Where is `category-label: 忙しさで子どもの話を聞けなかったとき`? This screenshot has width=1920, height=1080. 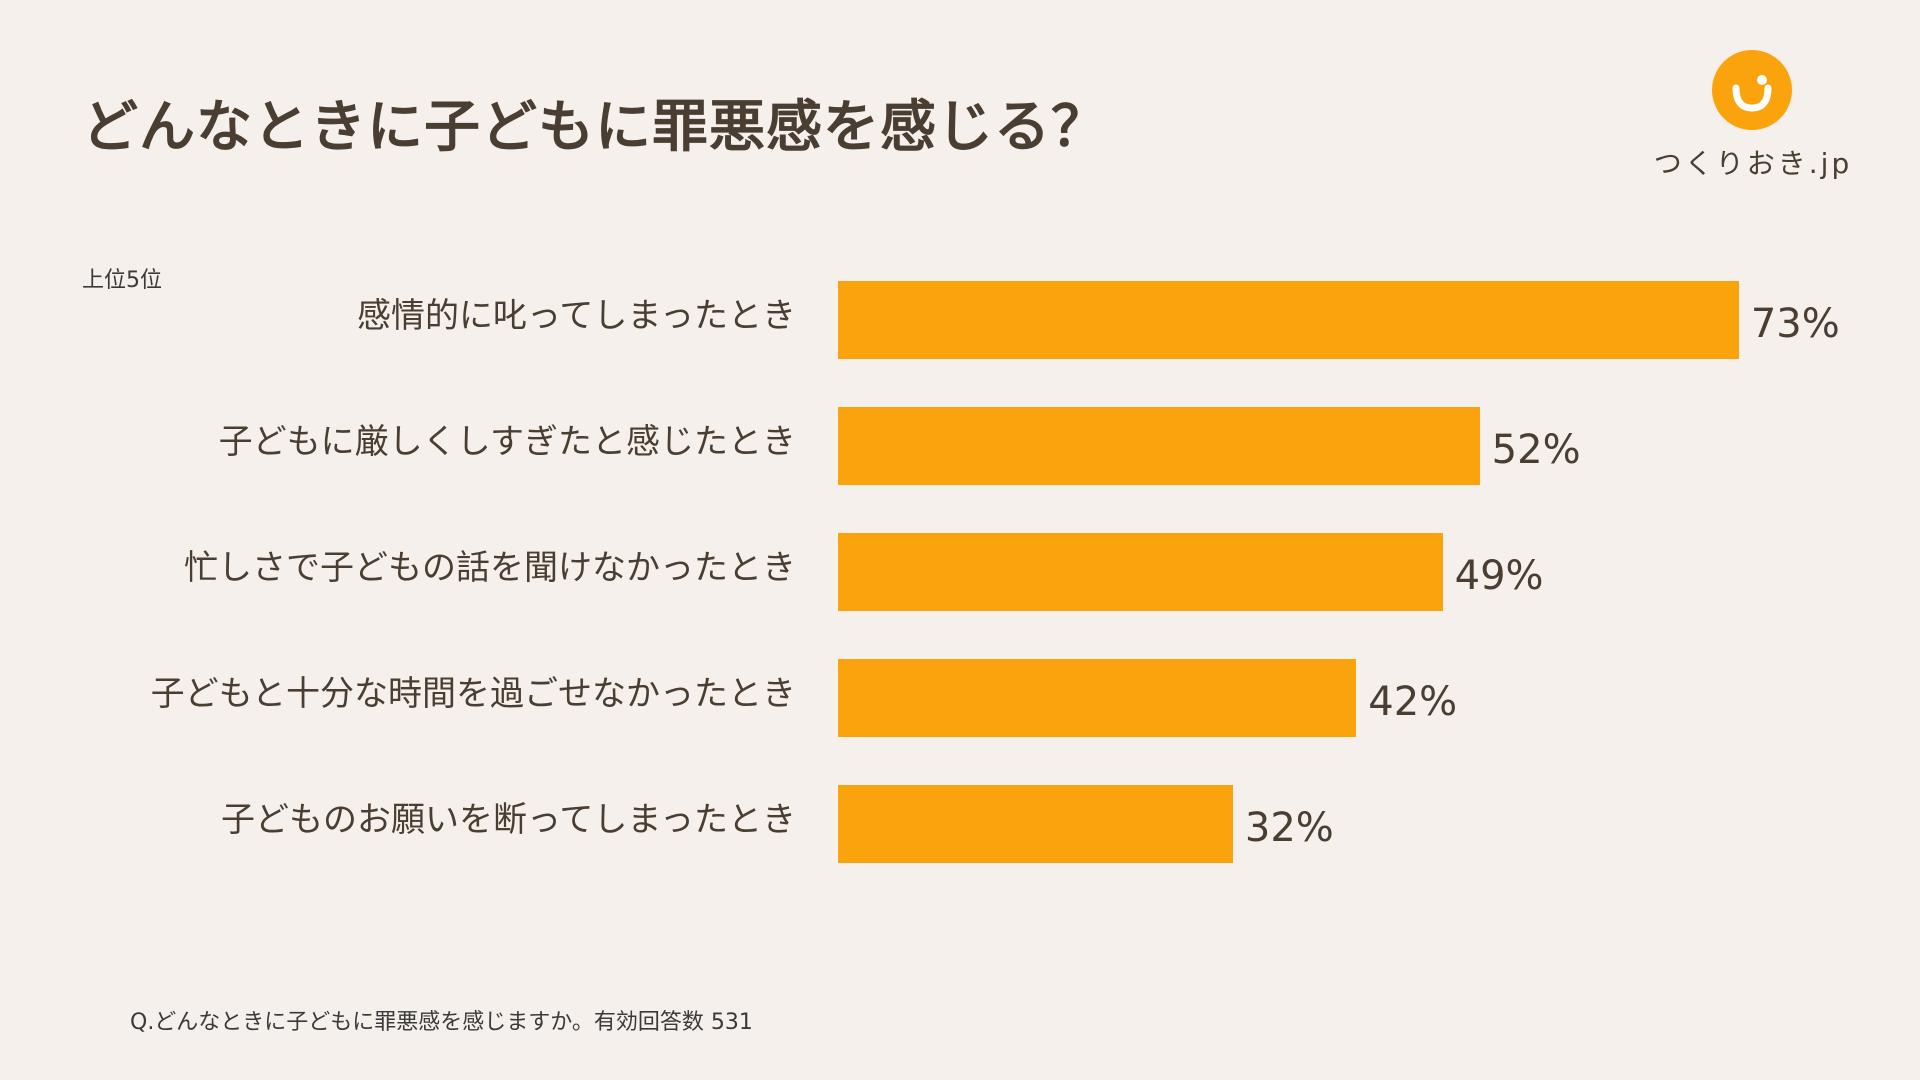
category-label: 忙しさで子どもの話を聞けなかったとき is located at coordinates (490, 568).